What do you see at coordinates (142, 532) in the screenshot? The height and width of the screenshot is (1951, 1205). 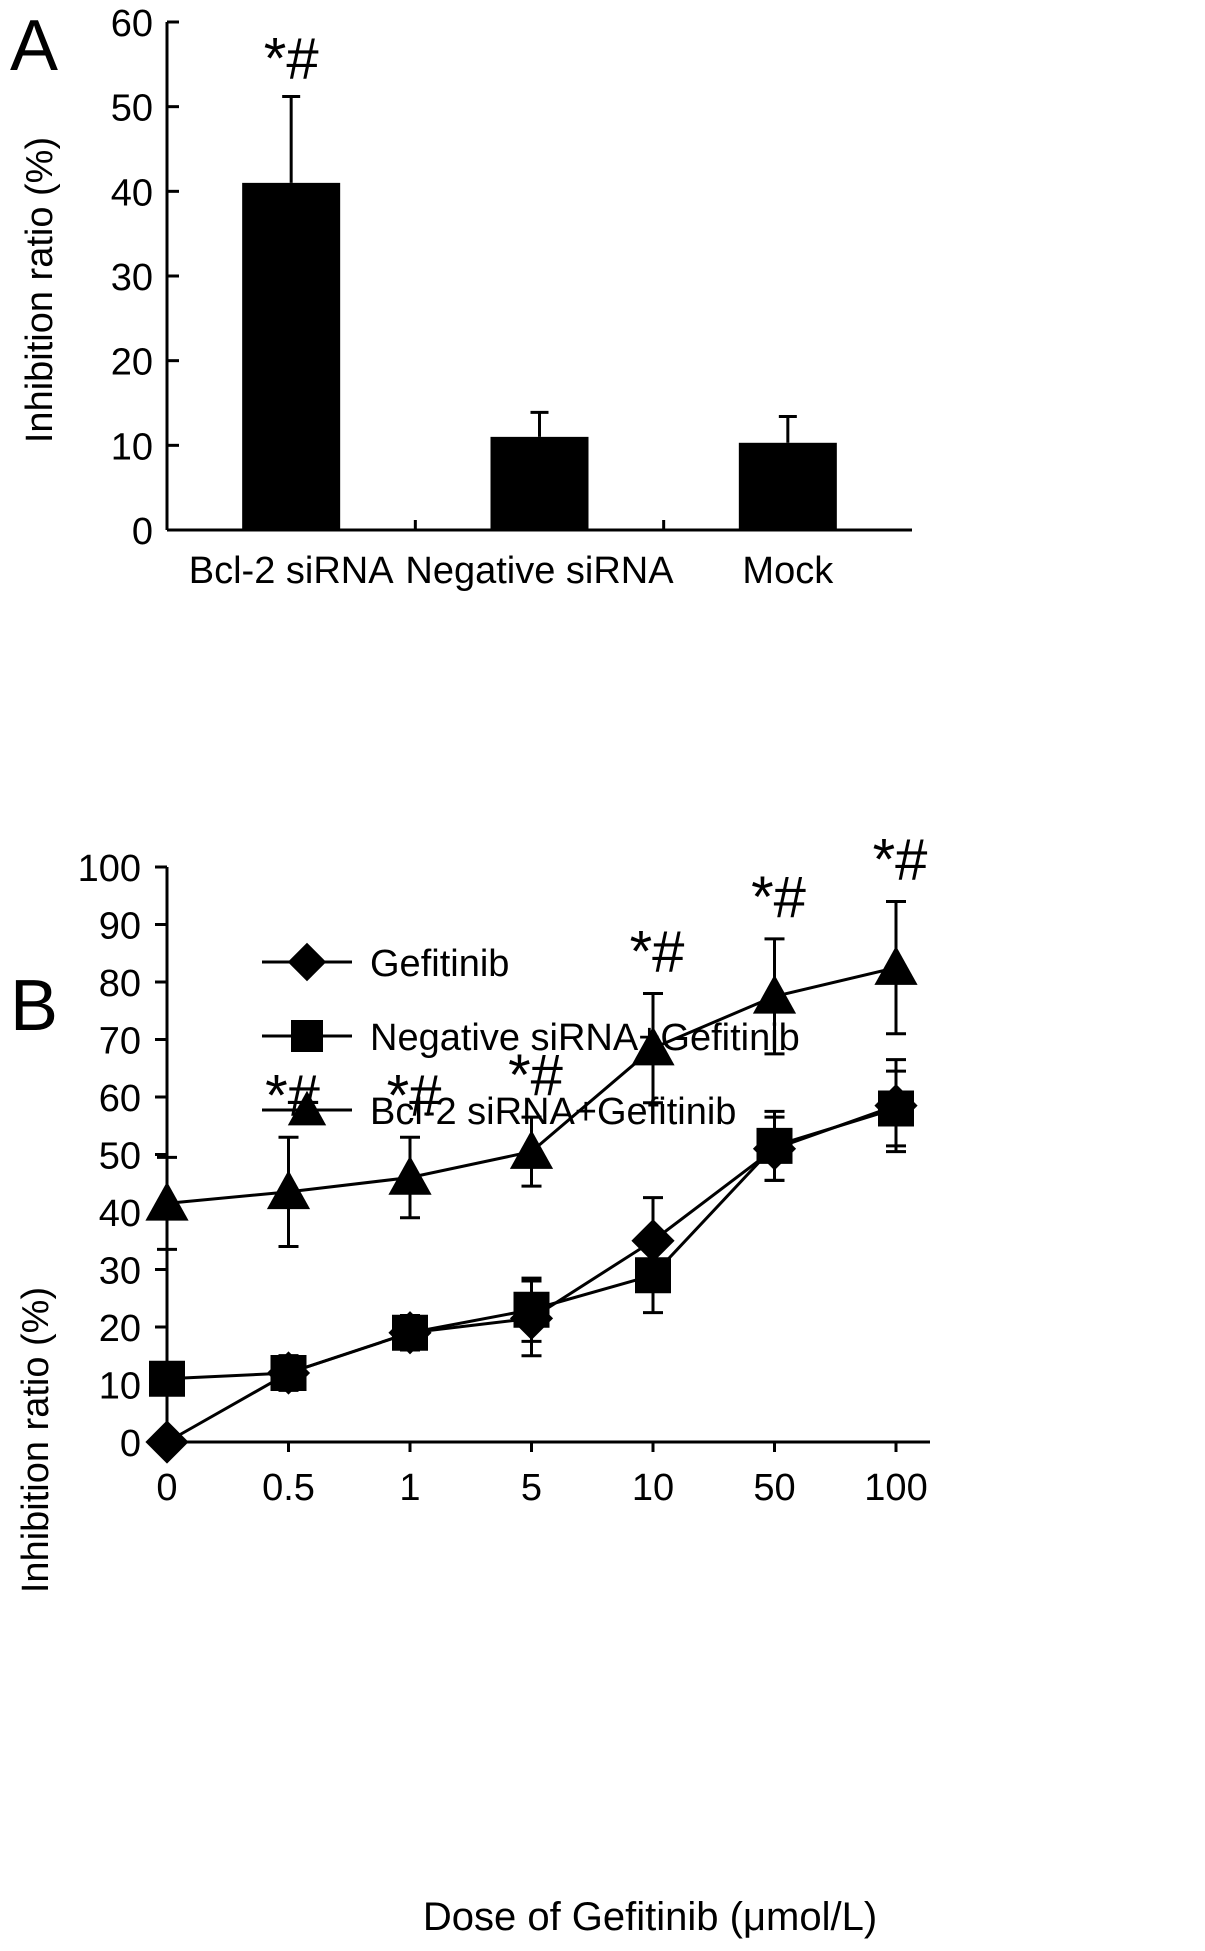 I see `panel-a-ytick-label: 0` at bounding box center [142, 532].